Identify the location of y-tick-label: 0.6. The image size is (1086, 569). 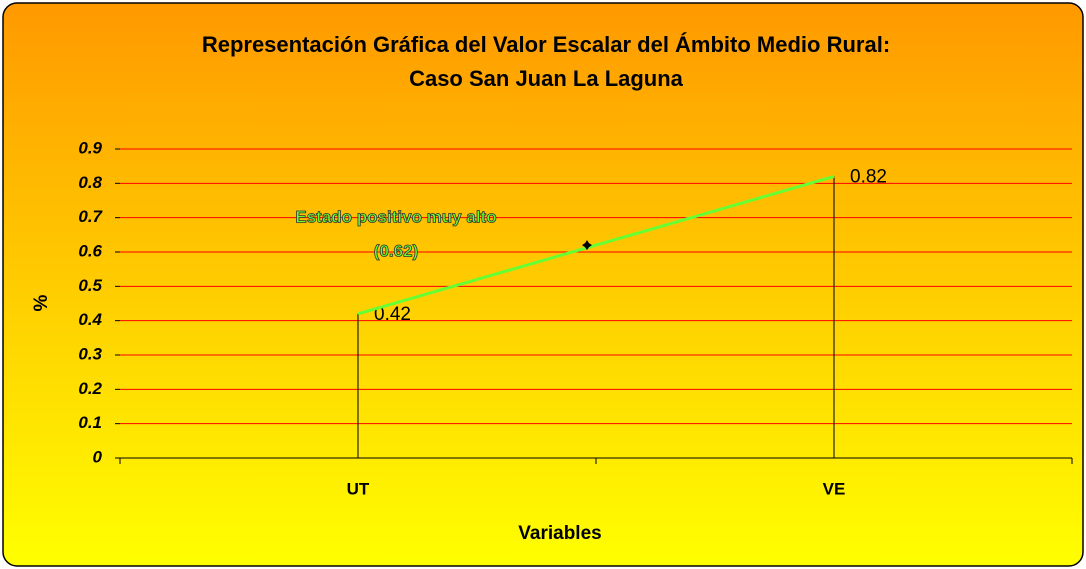
(90, 250).